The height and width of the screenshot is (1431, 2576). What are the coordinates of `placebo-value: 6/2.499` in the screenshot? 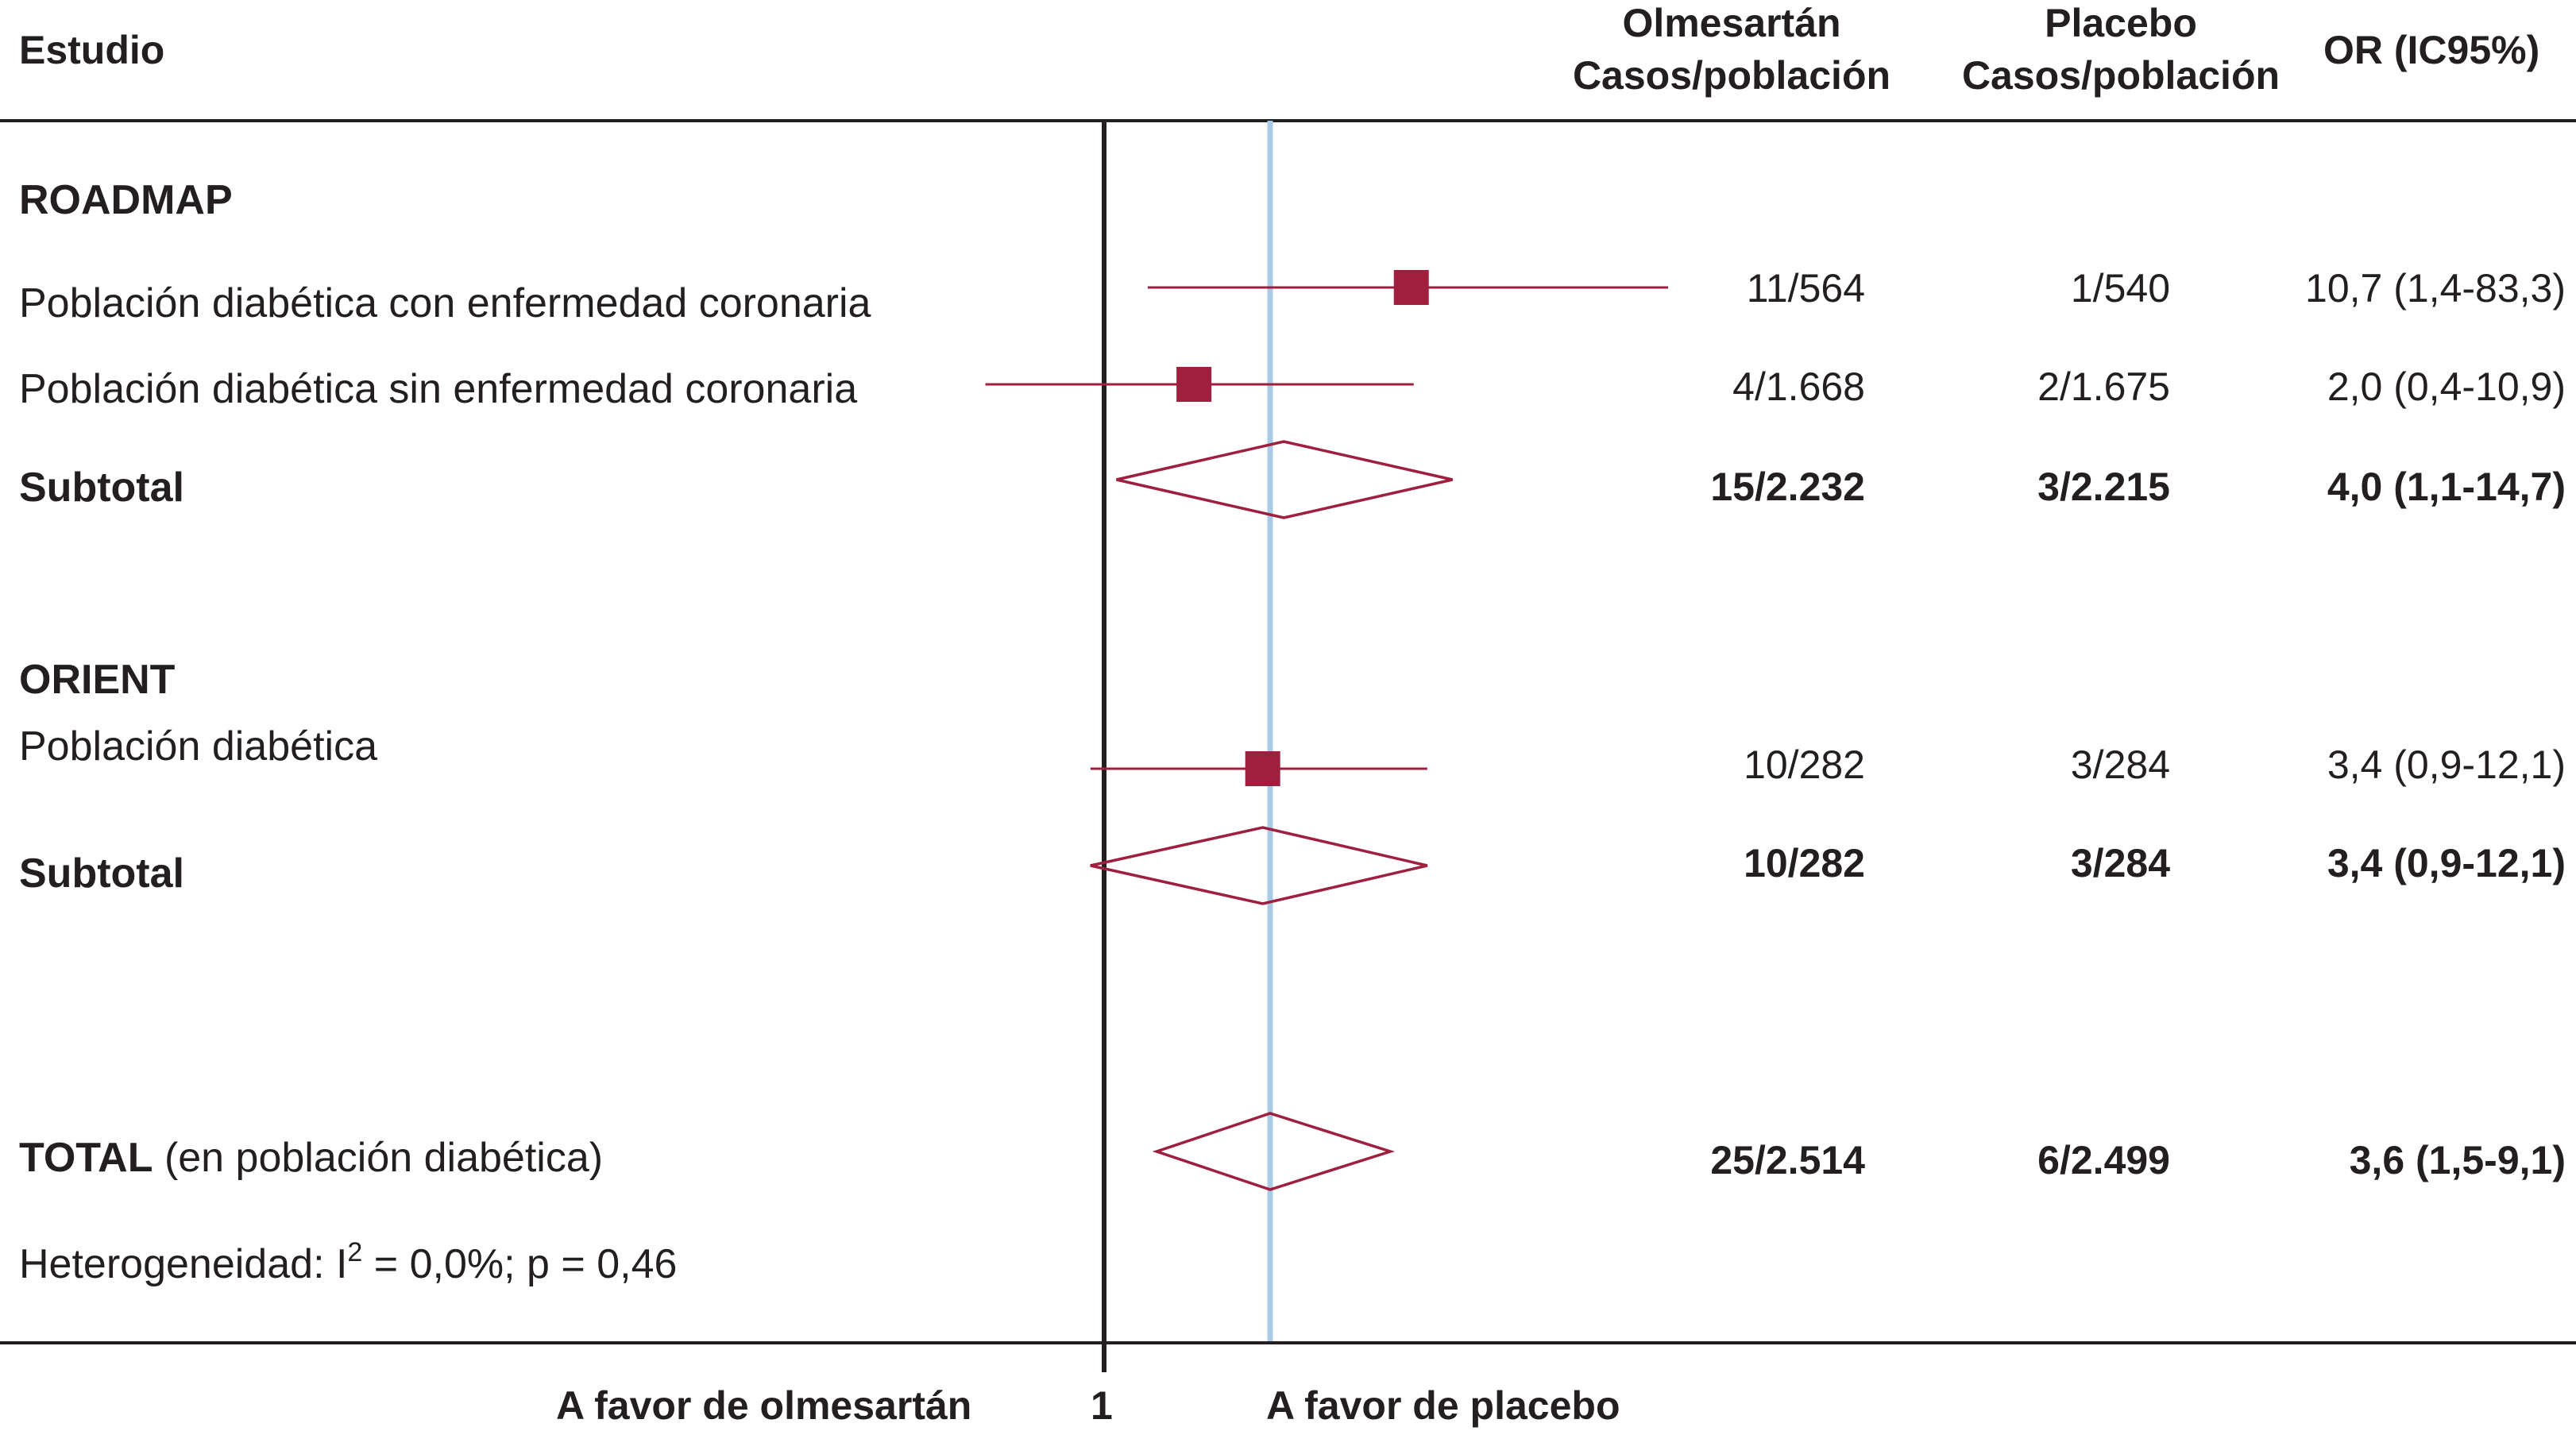 It's located at (2103, 1160).